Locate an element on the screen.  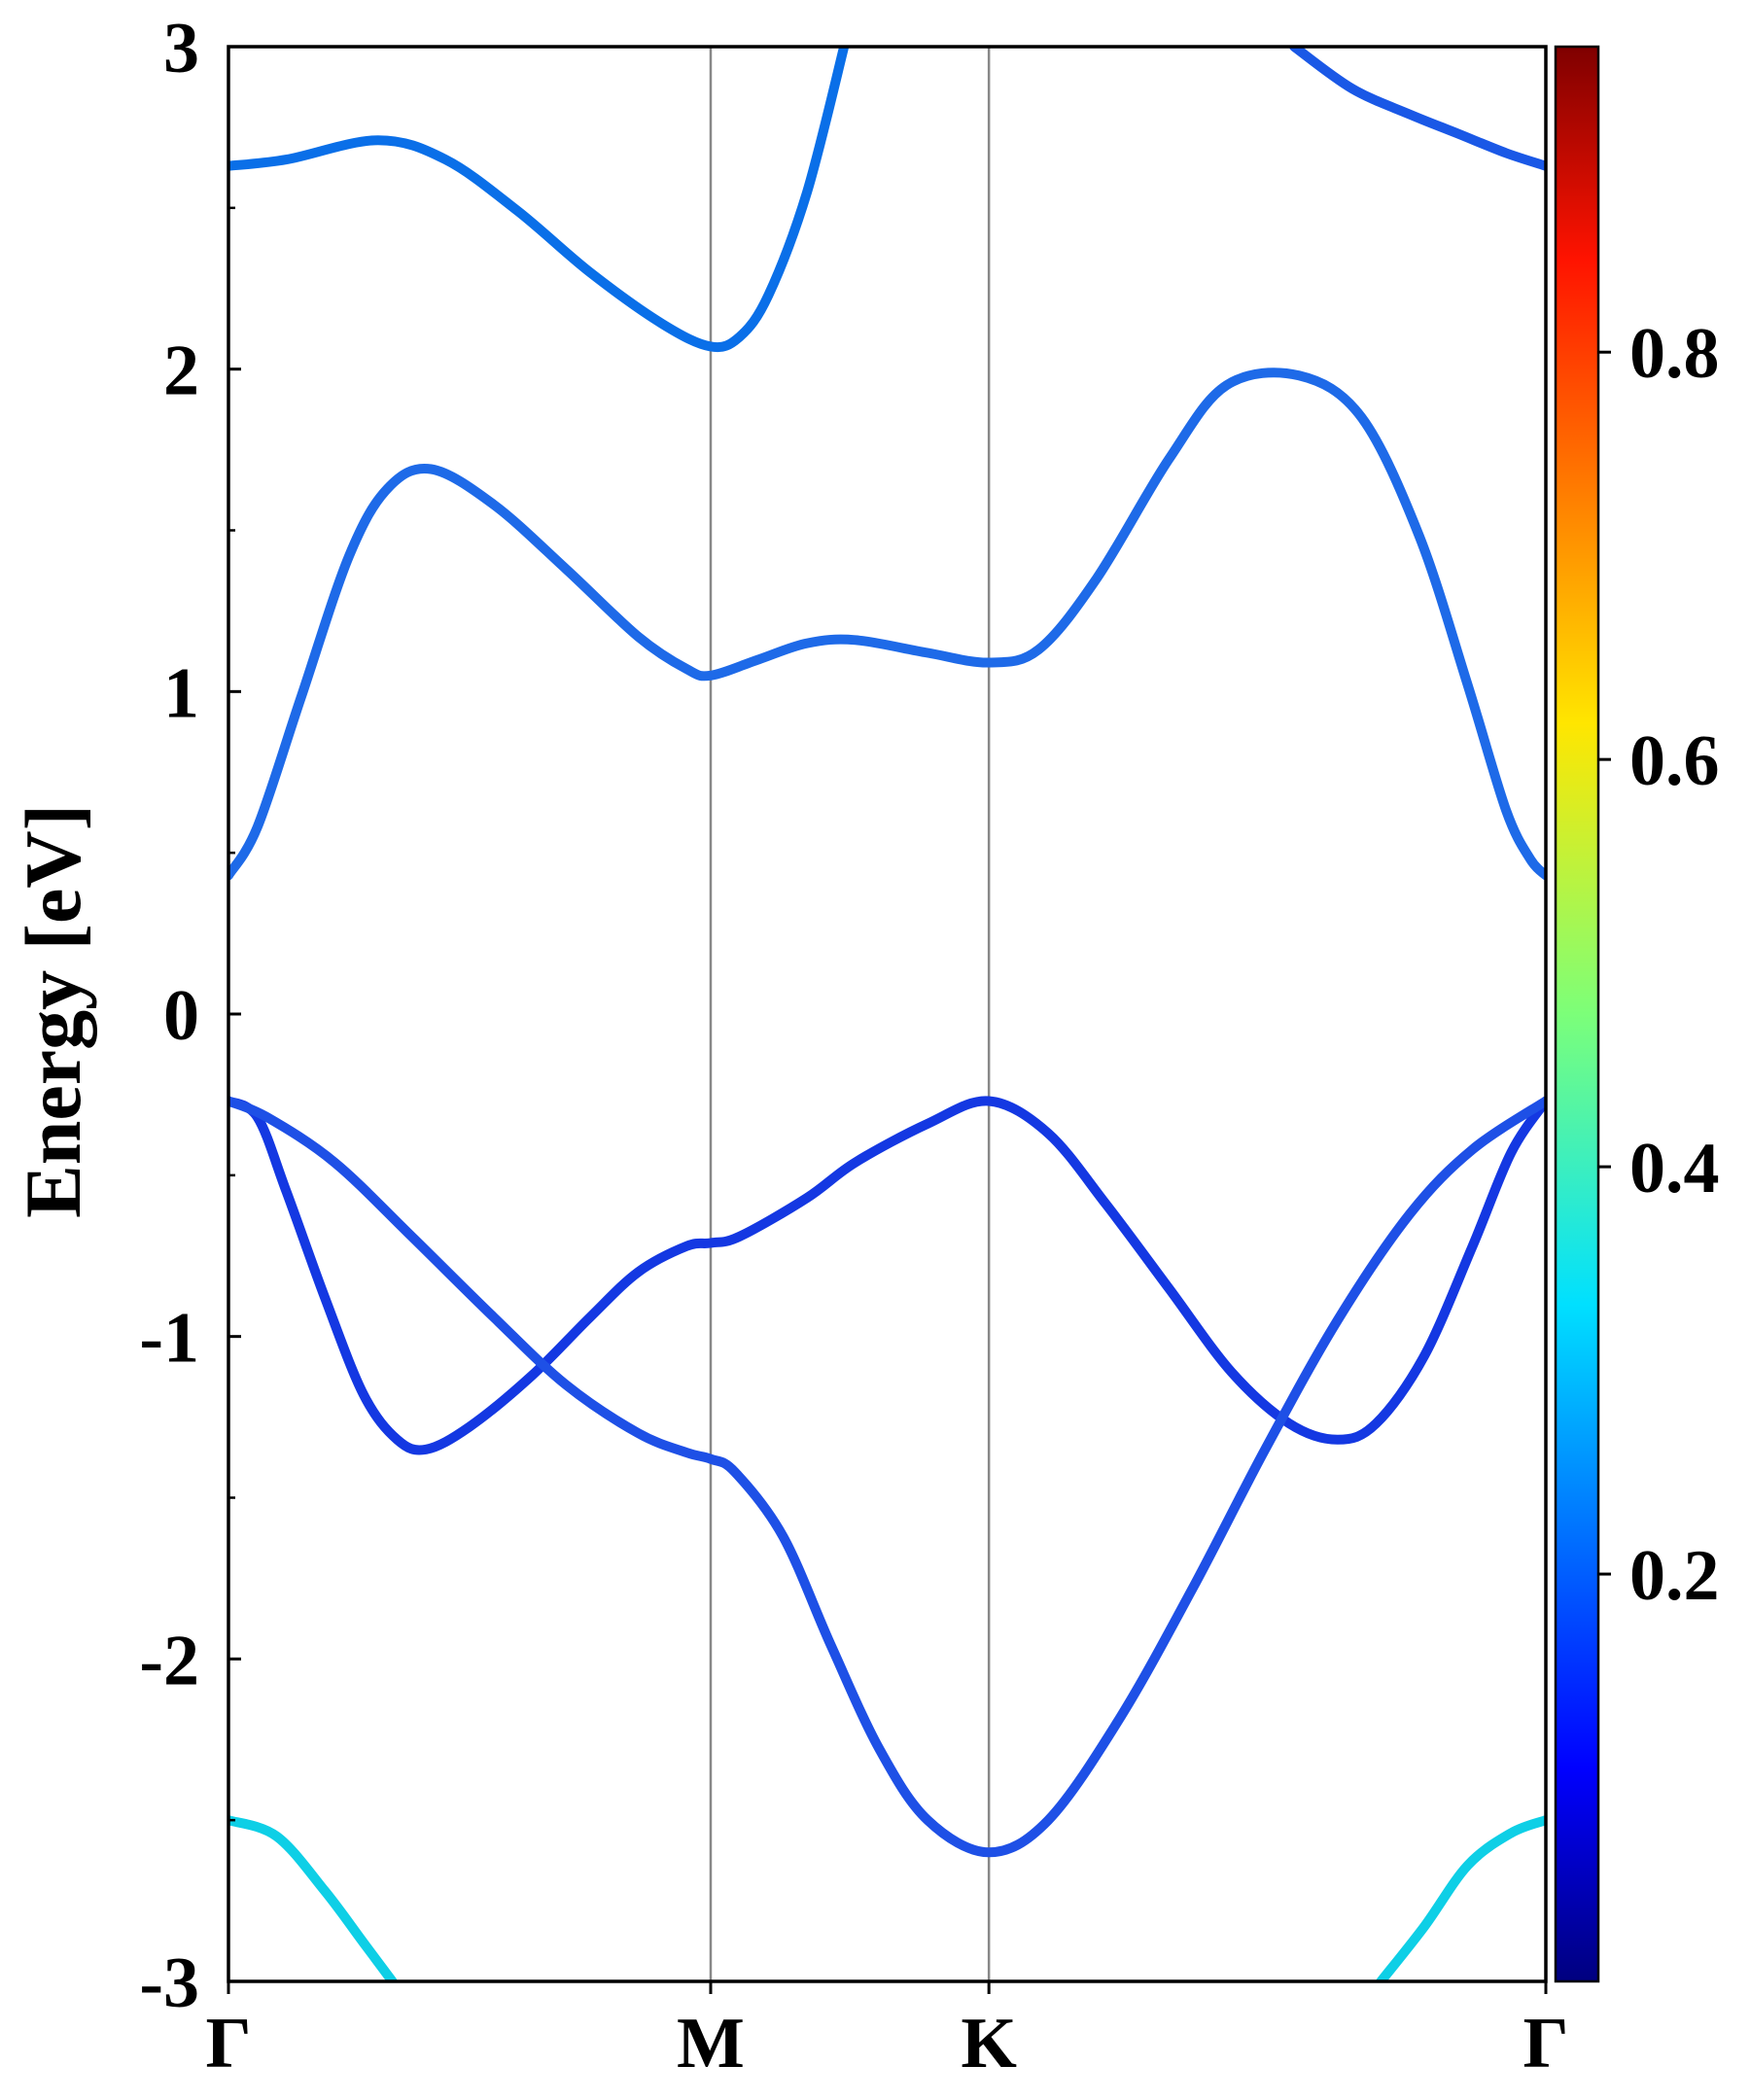
colorbar-tick-label: 0.8 is located at coordinates (1674, 354).